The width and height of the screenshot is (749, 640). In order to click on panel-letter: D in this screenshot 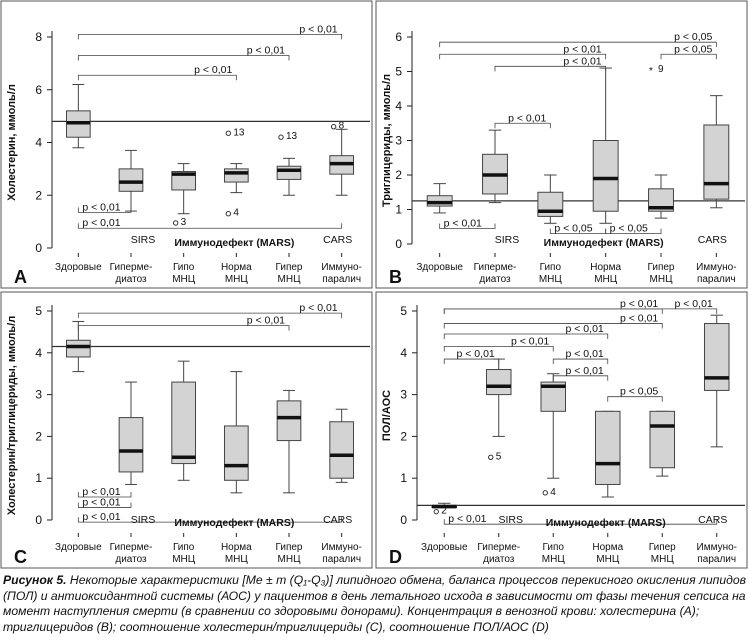, I will do `click(395, 557)`.